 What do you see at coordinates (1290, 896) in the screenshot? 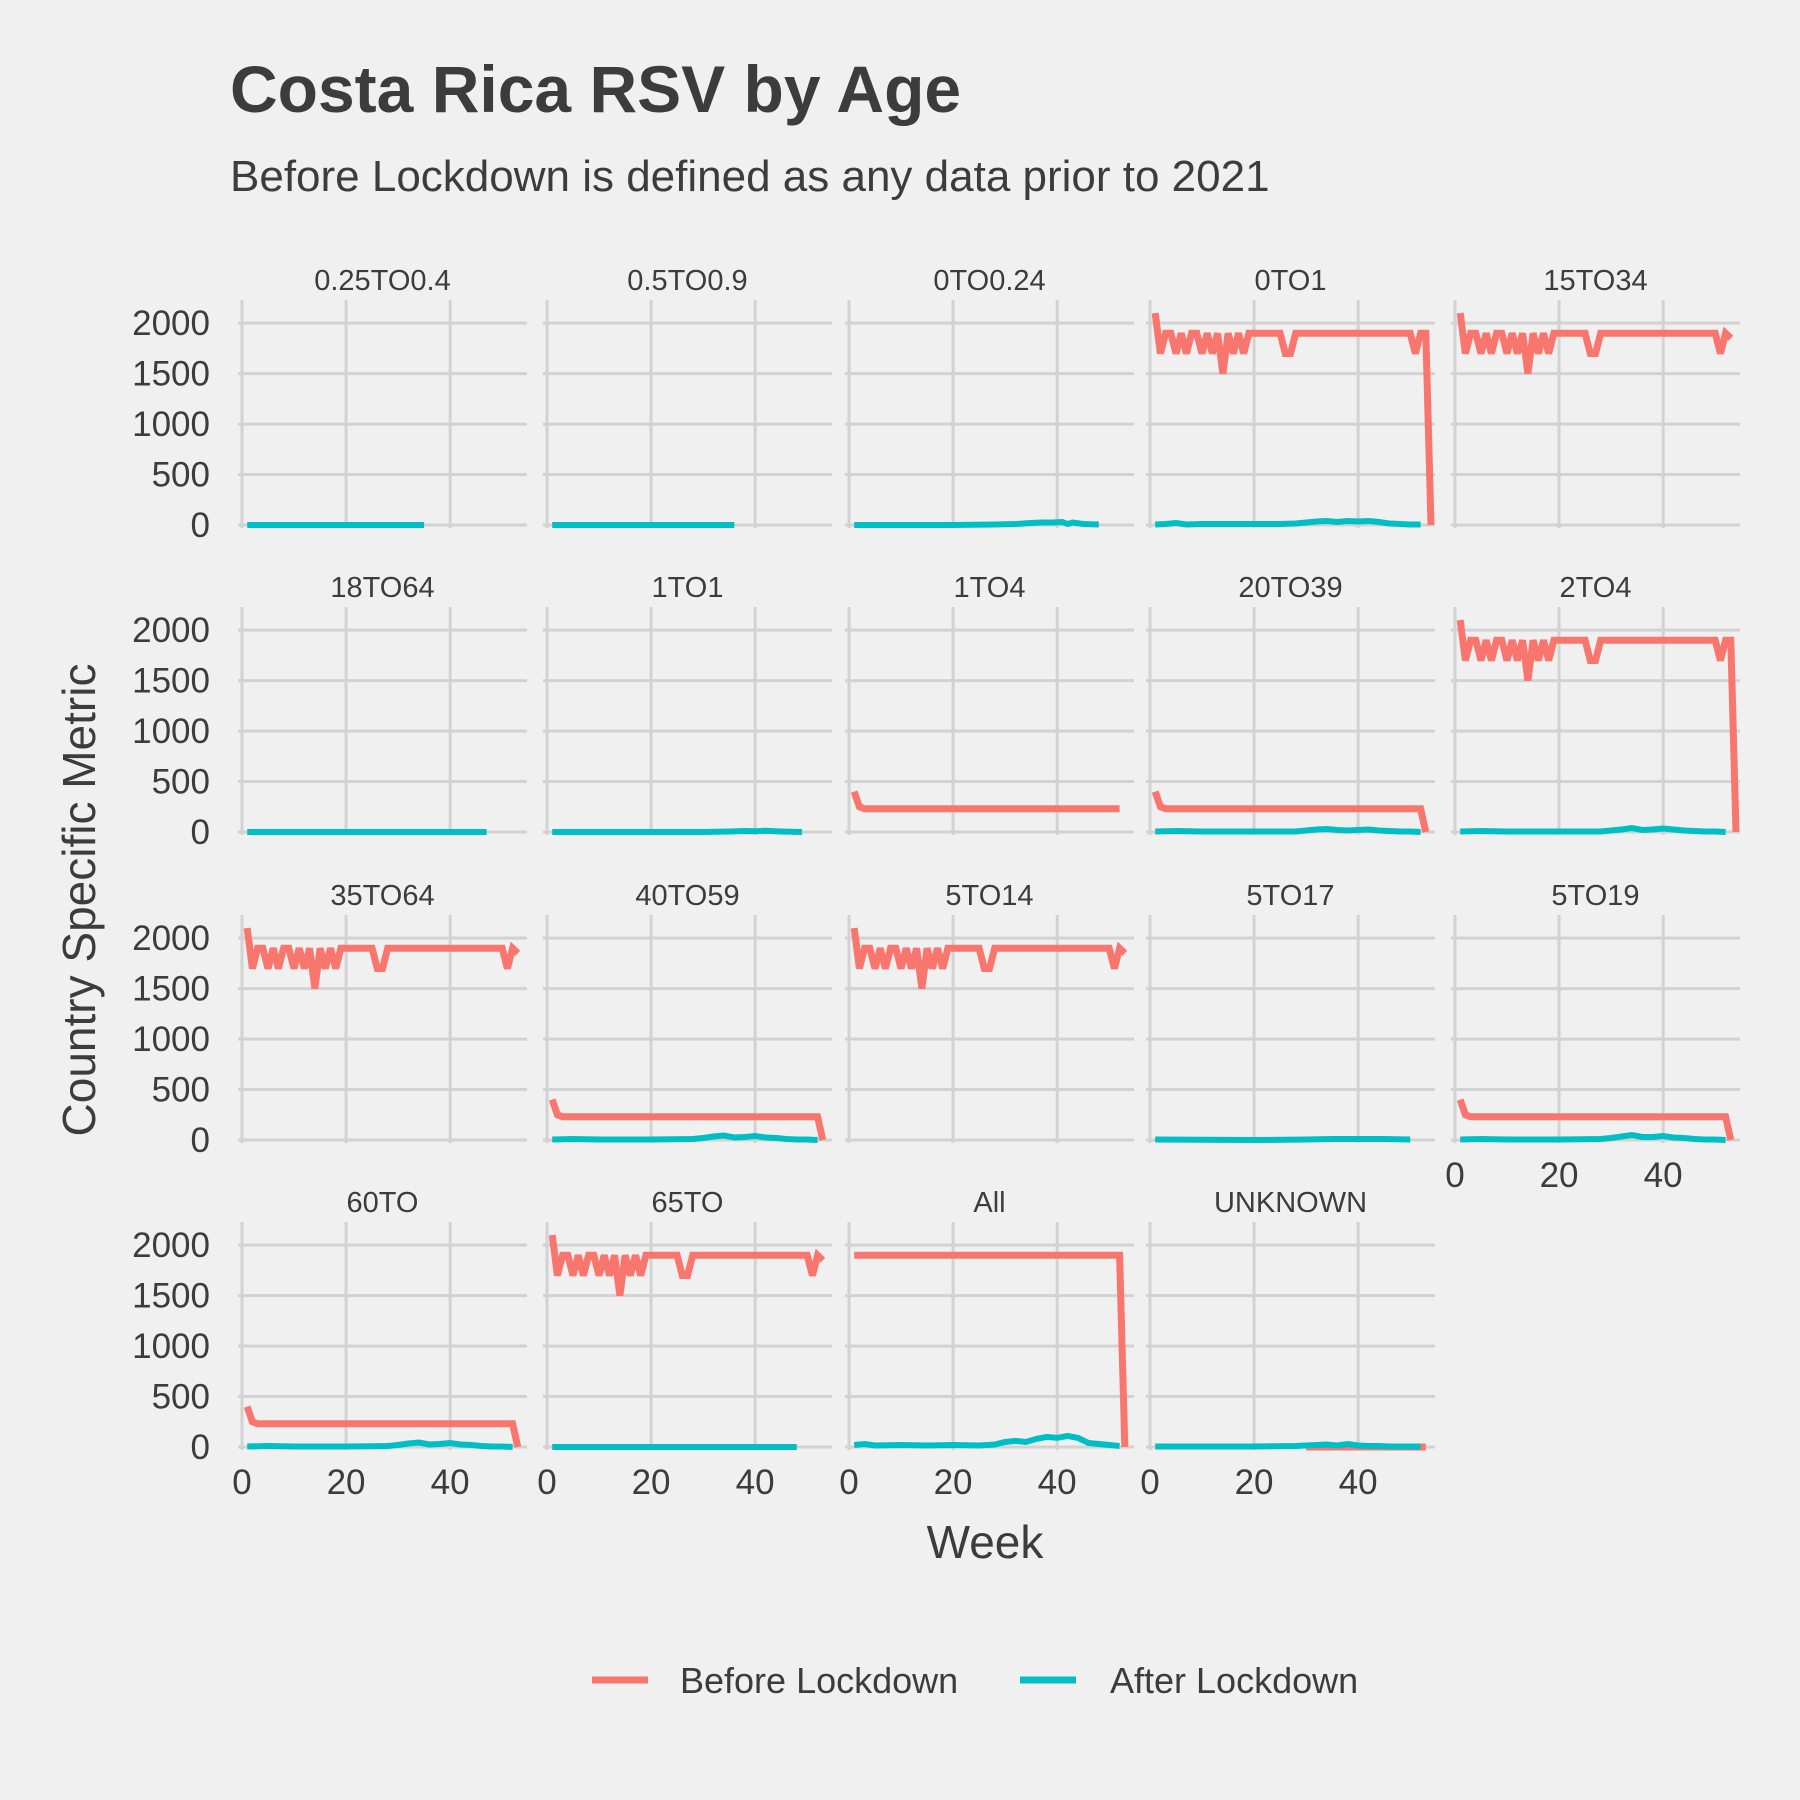
I see `facet-strip-label: 5TO17` at bounding box center [1290, 896].